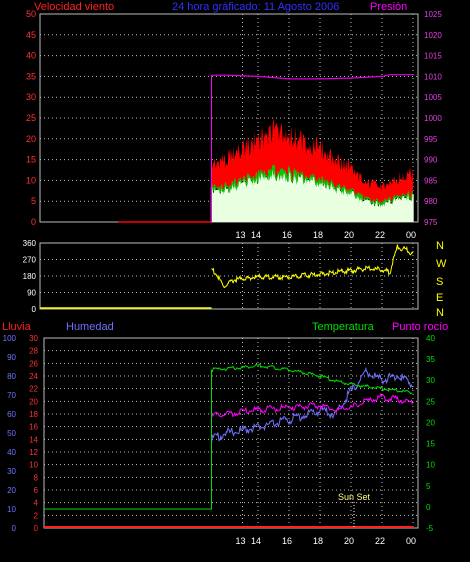 The image size is (470, 562). I want to click on humidity-y-tick-label: 60, so click(11, 414).